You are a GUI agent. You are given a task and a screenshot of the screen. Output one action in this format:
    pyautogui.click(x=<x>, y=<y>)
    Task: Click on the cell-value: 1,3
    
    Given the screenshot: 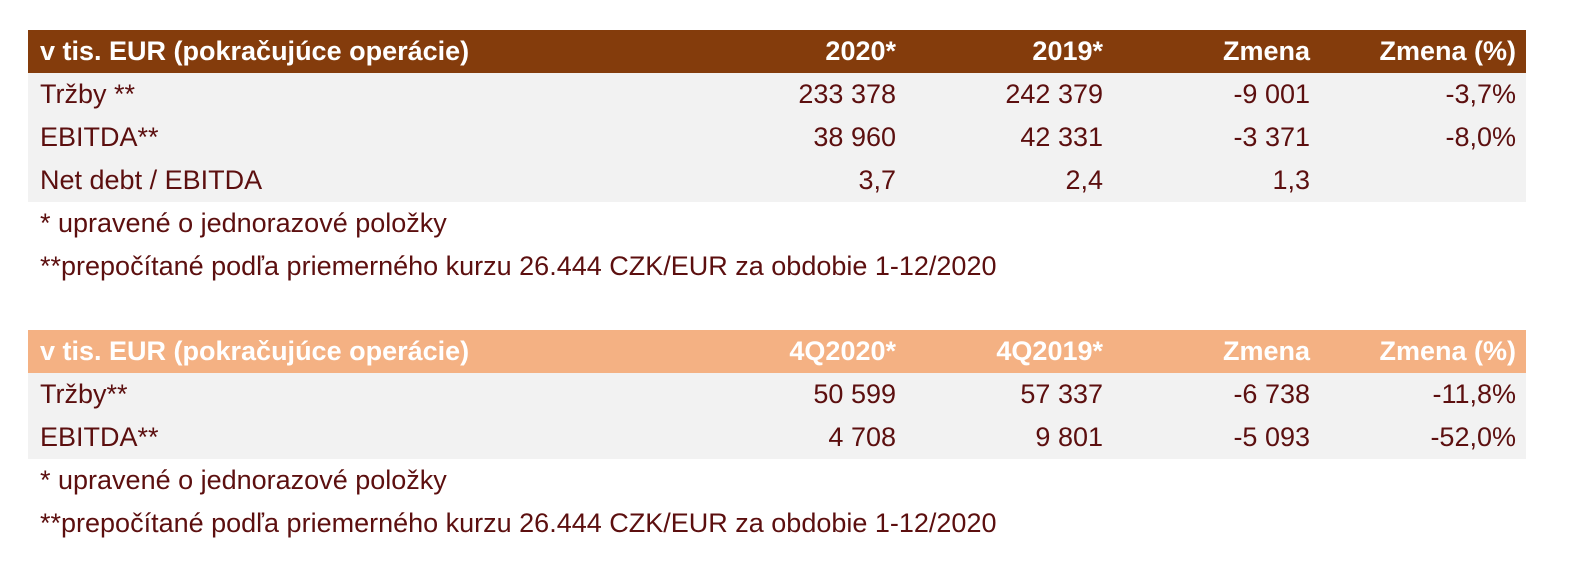 What is the action you would take?
    pyautogui.click(x=1291, y=180)
    